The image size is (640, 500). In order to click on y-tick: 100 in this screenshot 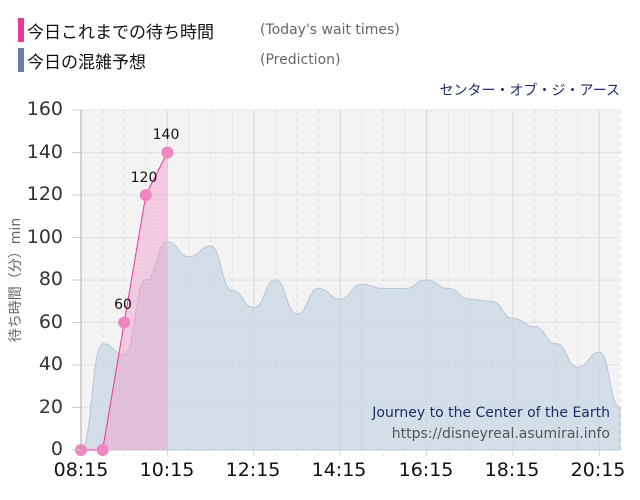, I will do `click(44, 237)`.